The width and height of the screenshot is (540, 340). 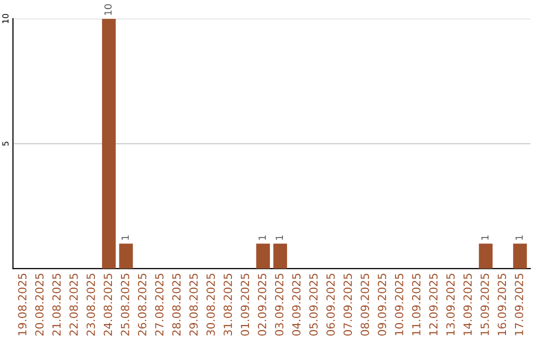 What do you see at coordinates (502, 305) in the screenshot?
I see `x-tick-label: 16.09.2025` at bounding box center [502, 305].